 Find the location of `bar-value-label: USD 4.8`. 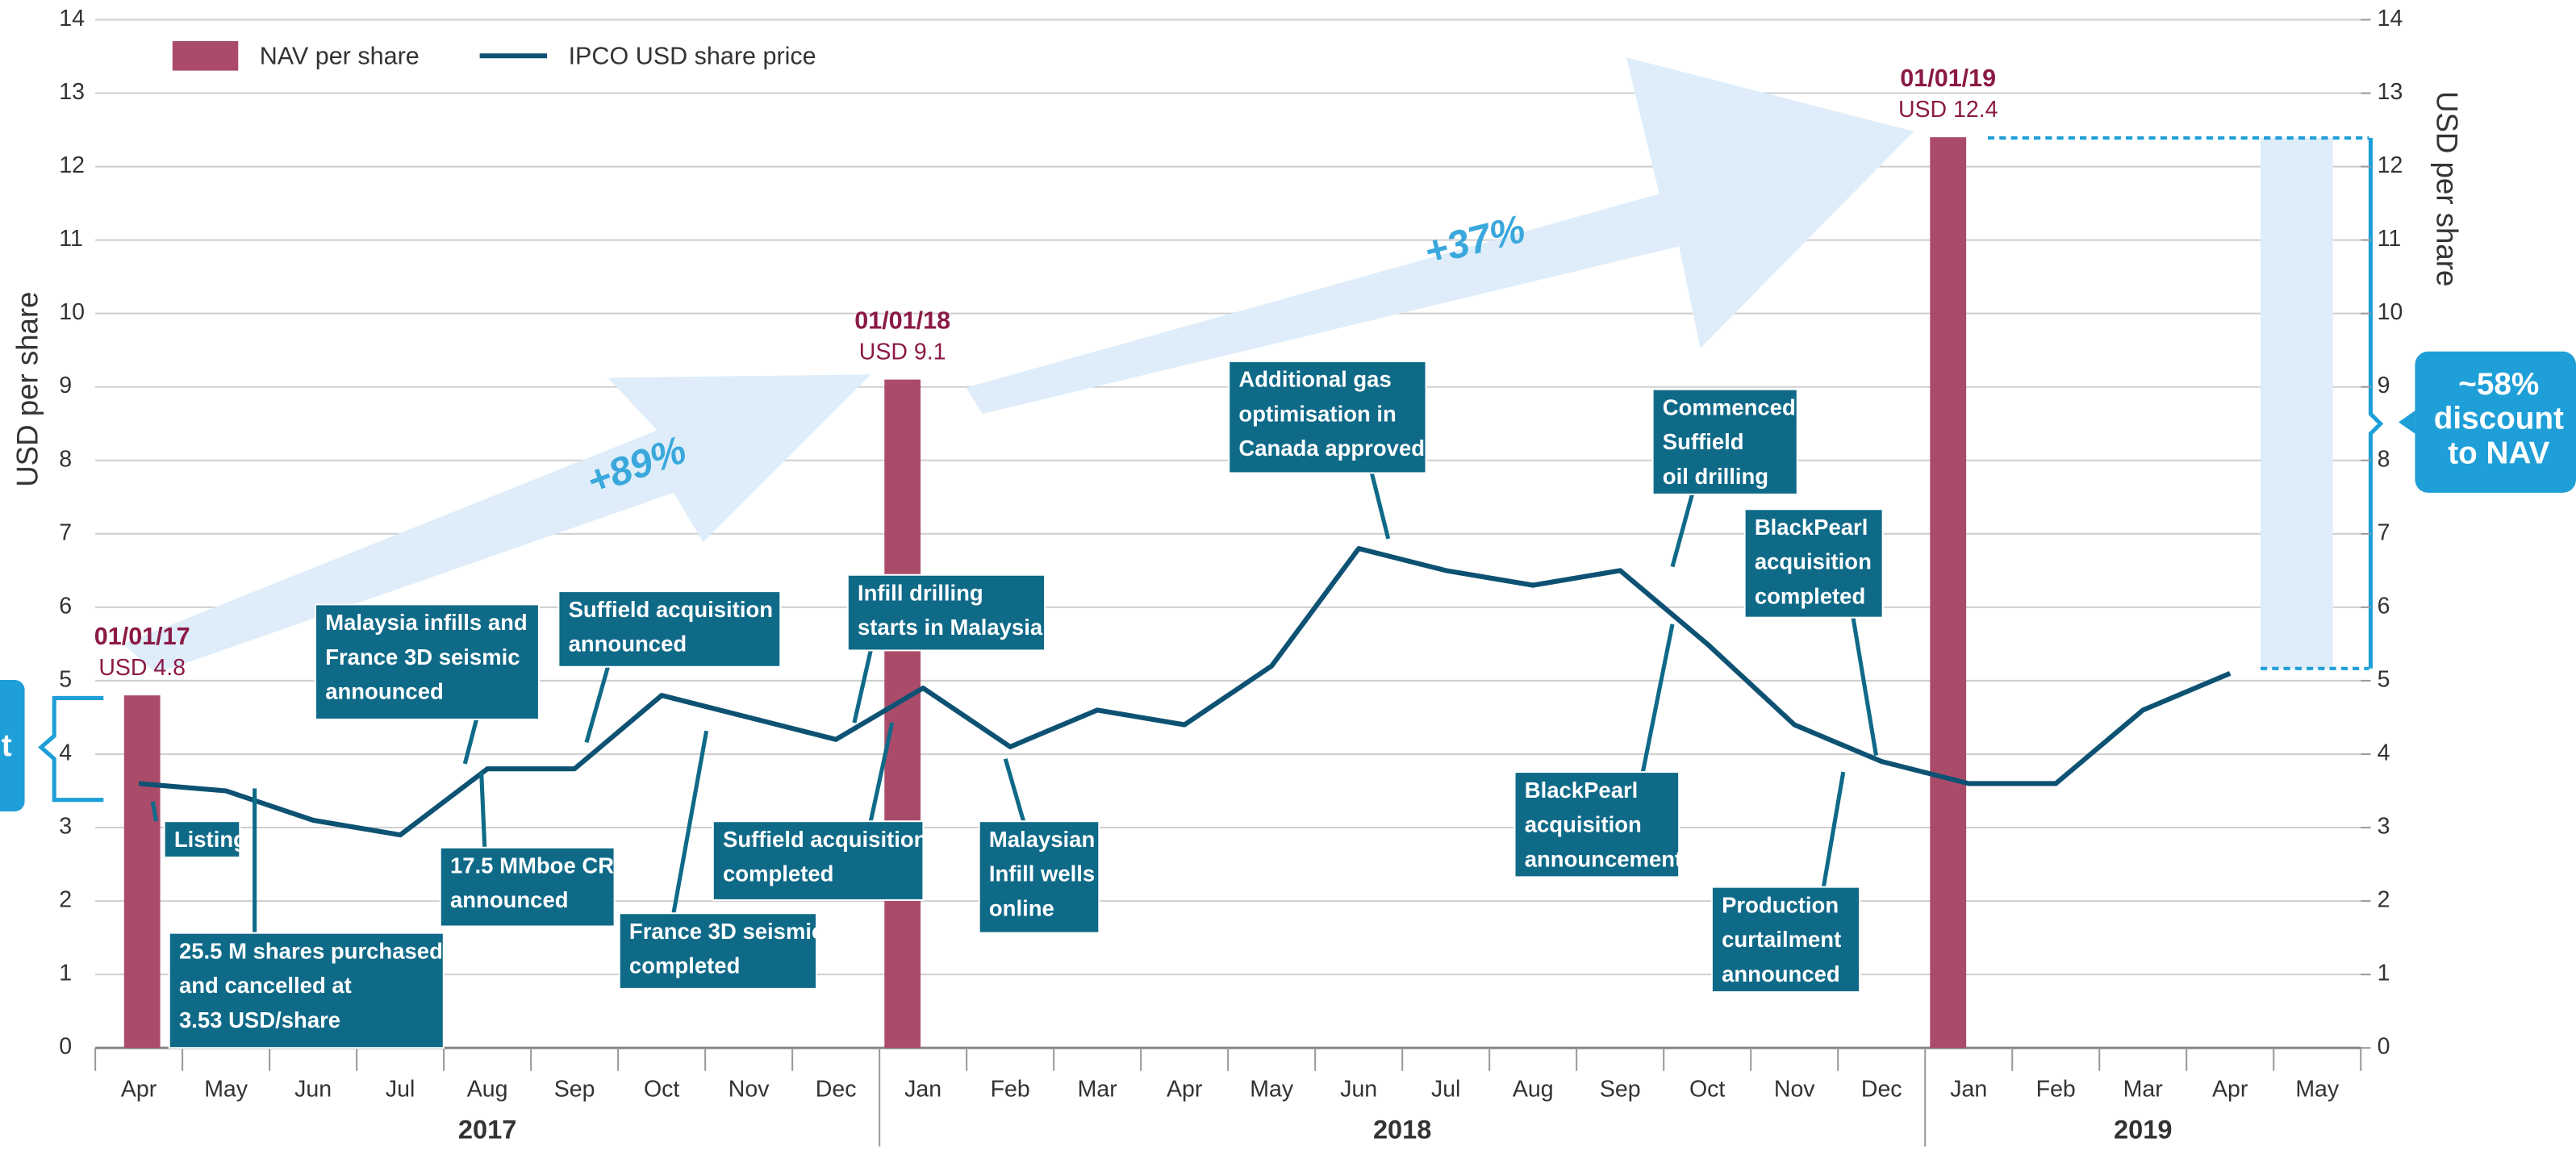

bar-value-label: USD 4.8 is located at coordinates (142, 668).